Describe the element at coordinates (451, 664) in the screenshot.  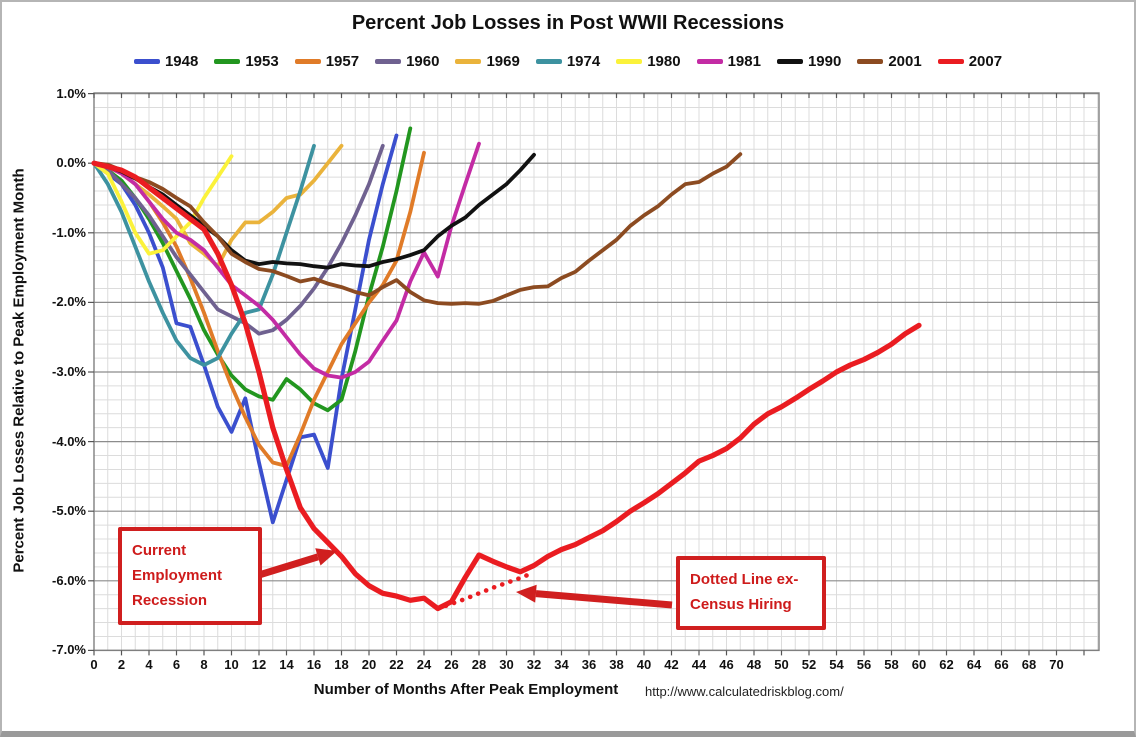
I see `x-tick-label: 26` at that location.